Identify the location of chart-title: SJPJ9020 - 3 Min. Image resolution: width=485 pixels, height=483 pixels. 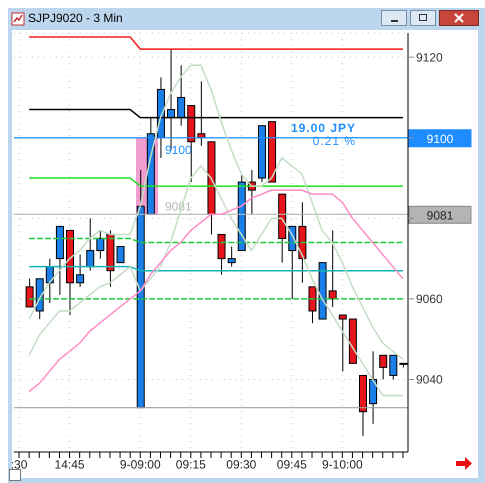
(75, 18).